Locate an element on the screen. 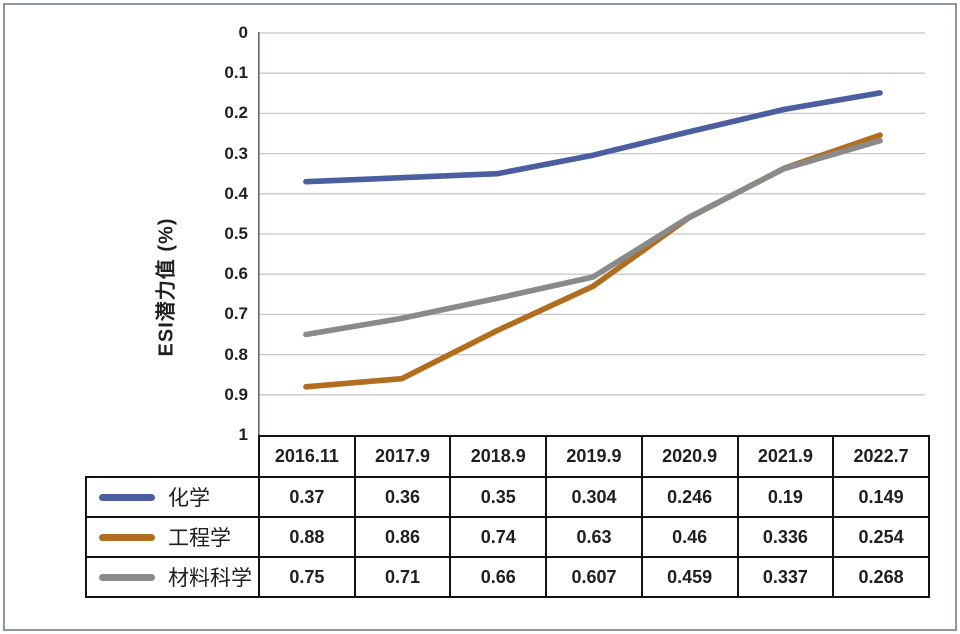  y-axis-title: ESI潜力值 (%) is located at coordinates (166, 287).